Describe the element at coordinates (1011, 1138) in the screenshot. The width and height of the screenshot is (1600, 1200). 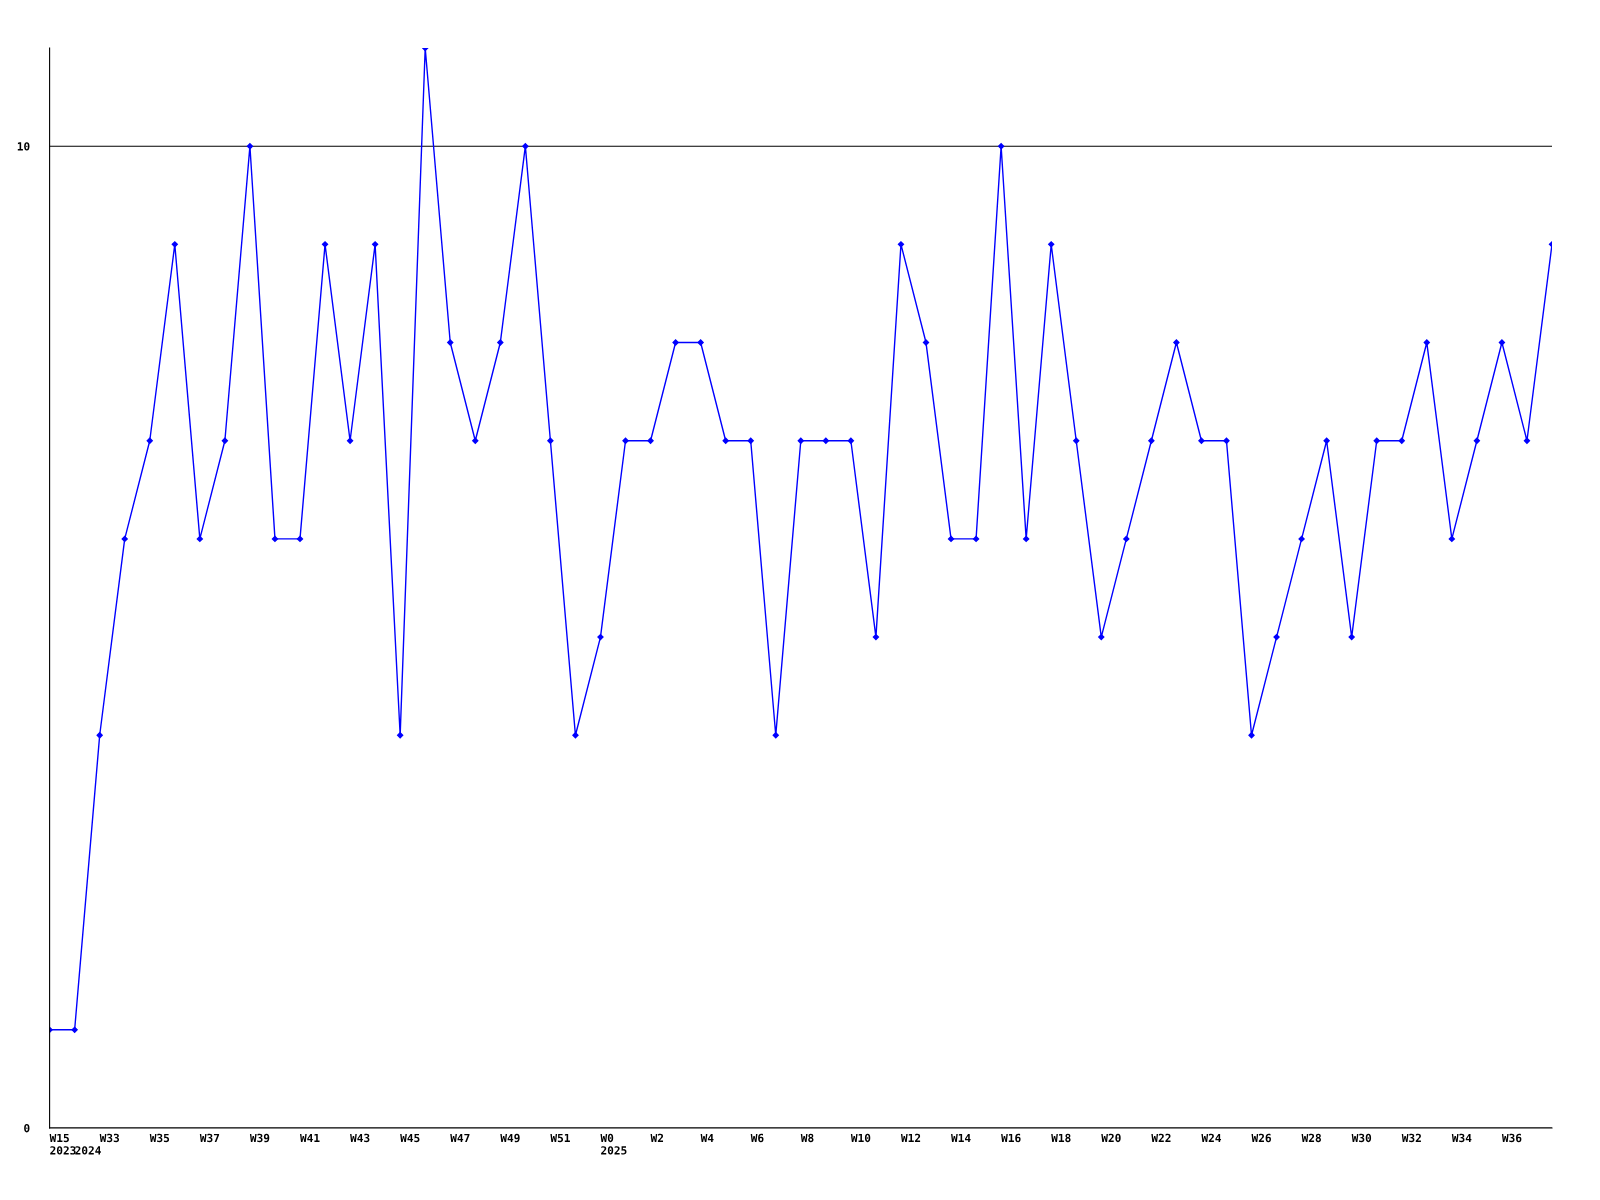
I see `x-tick-label: W16` at that location.